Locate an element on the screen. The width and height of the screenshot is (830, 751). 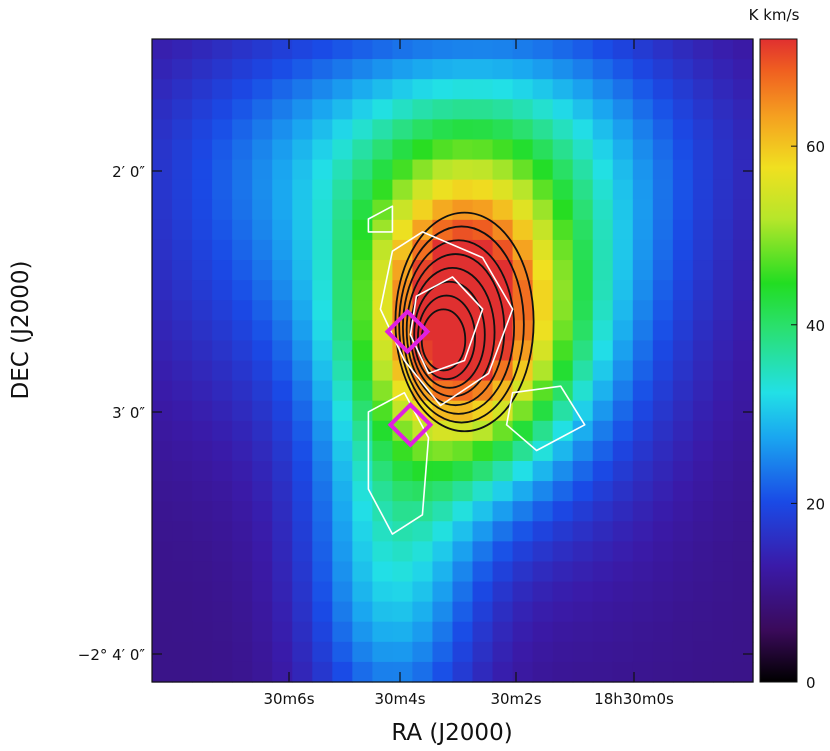
y-tick-label: 2′ 0″ is located at coordinates (128, 172).